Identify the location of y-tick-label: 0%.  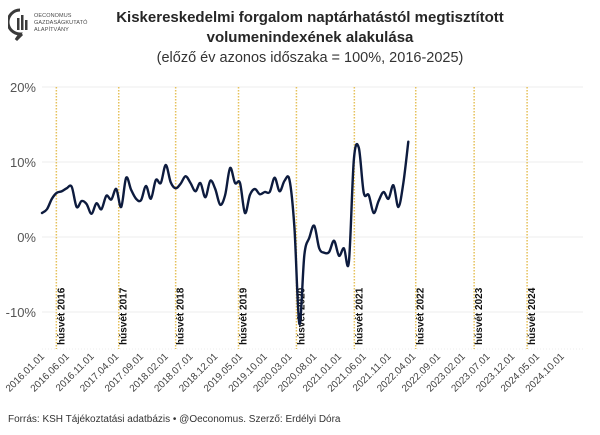
(26, 237).